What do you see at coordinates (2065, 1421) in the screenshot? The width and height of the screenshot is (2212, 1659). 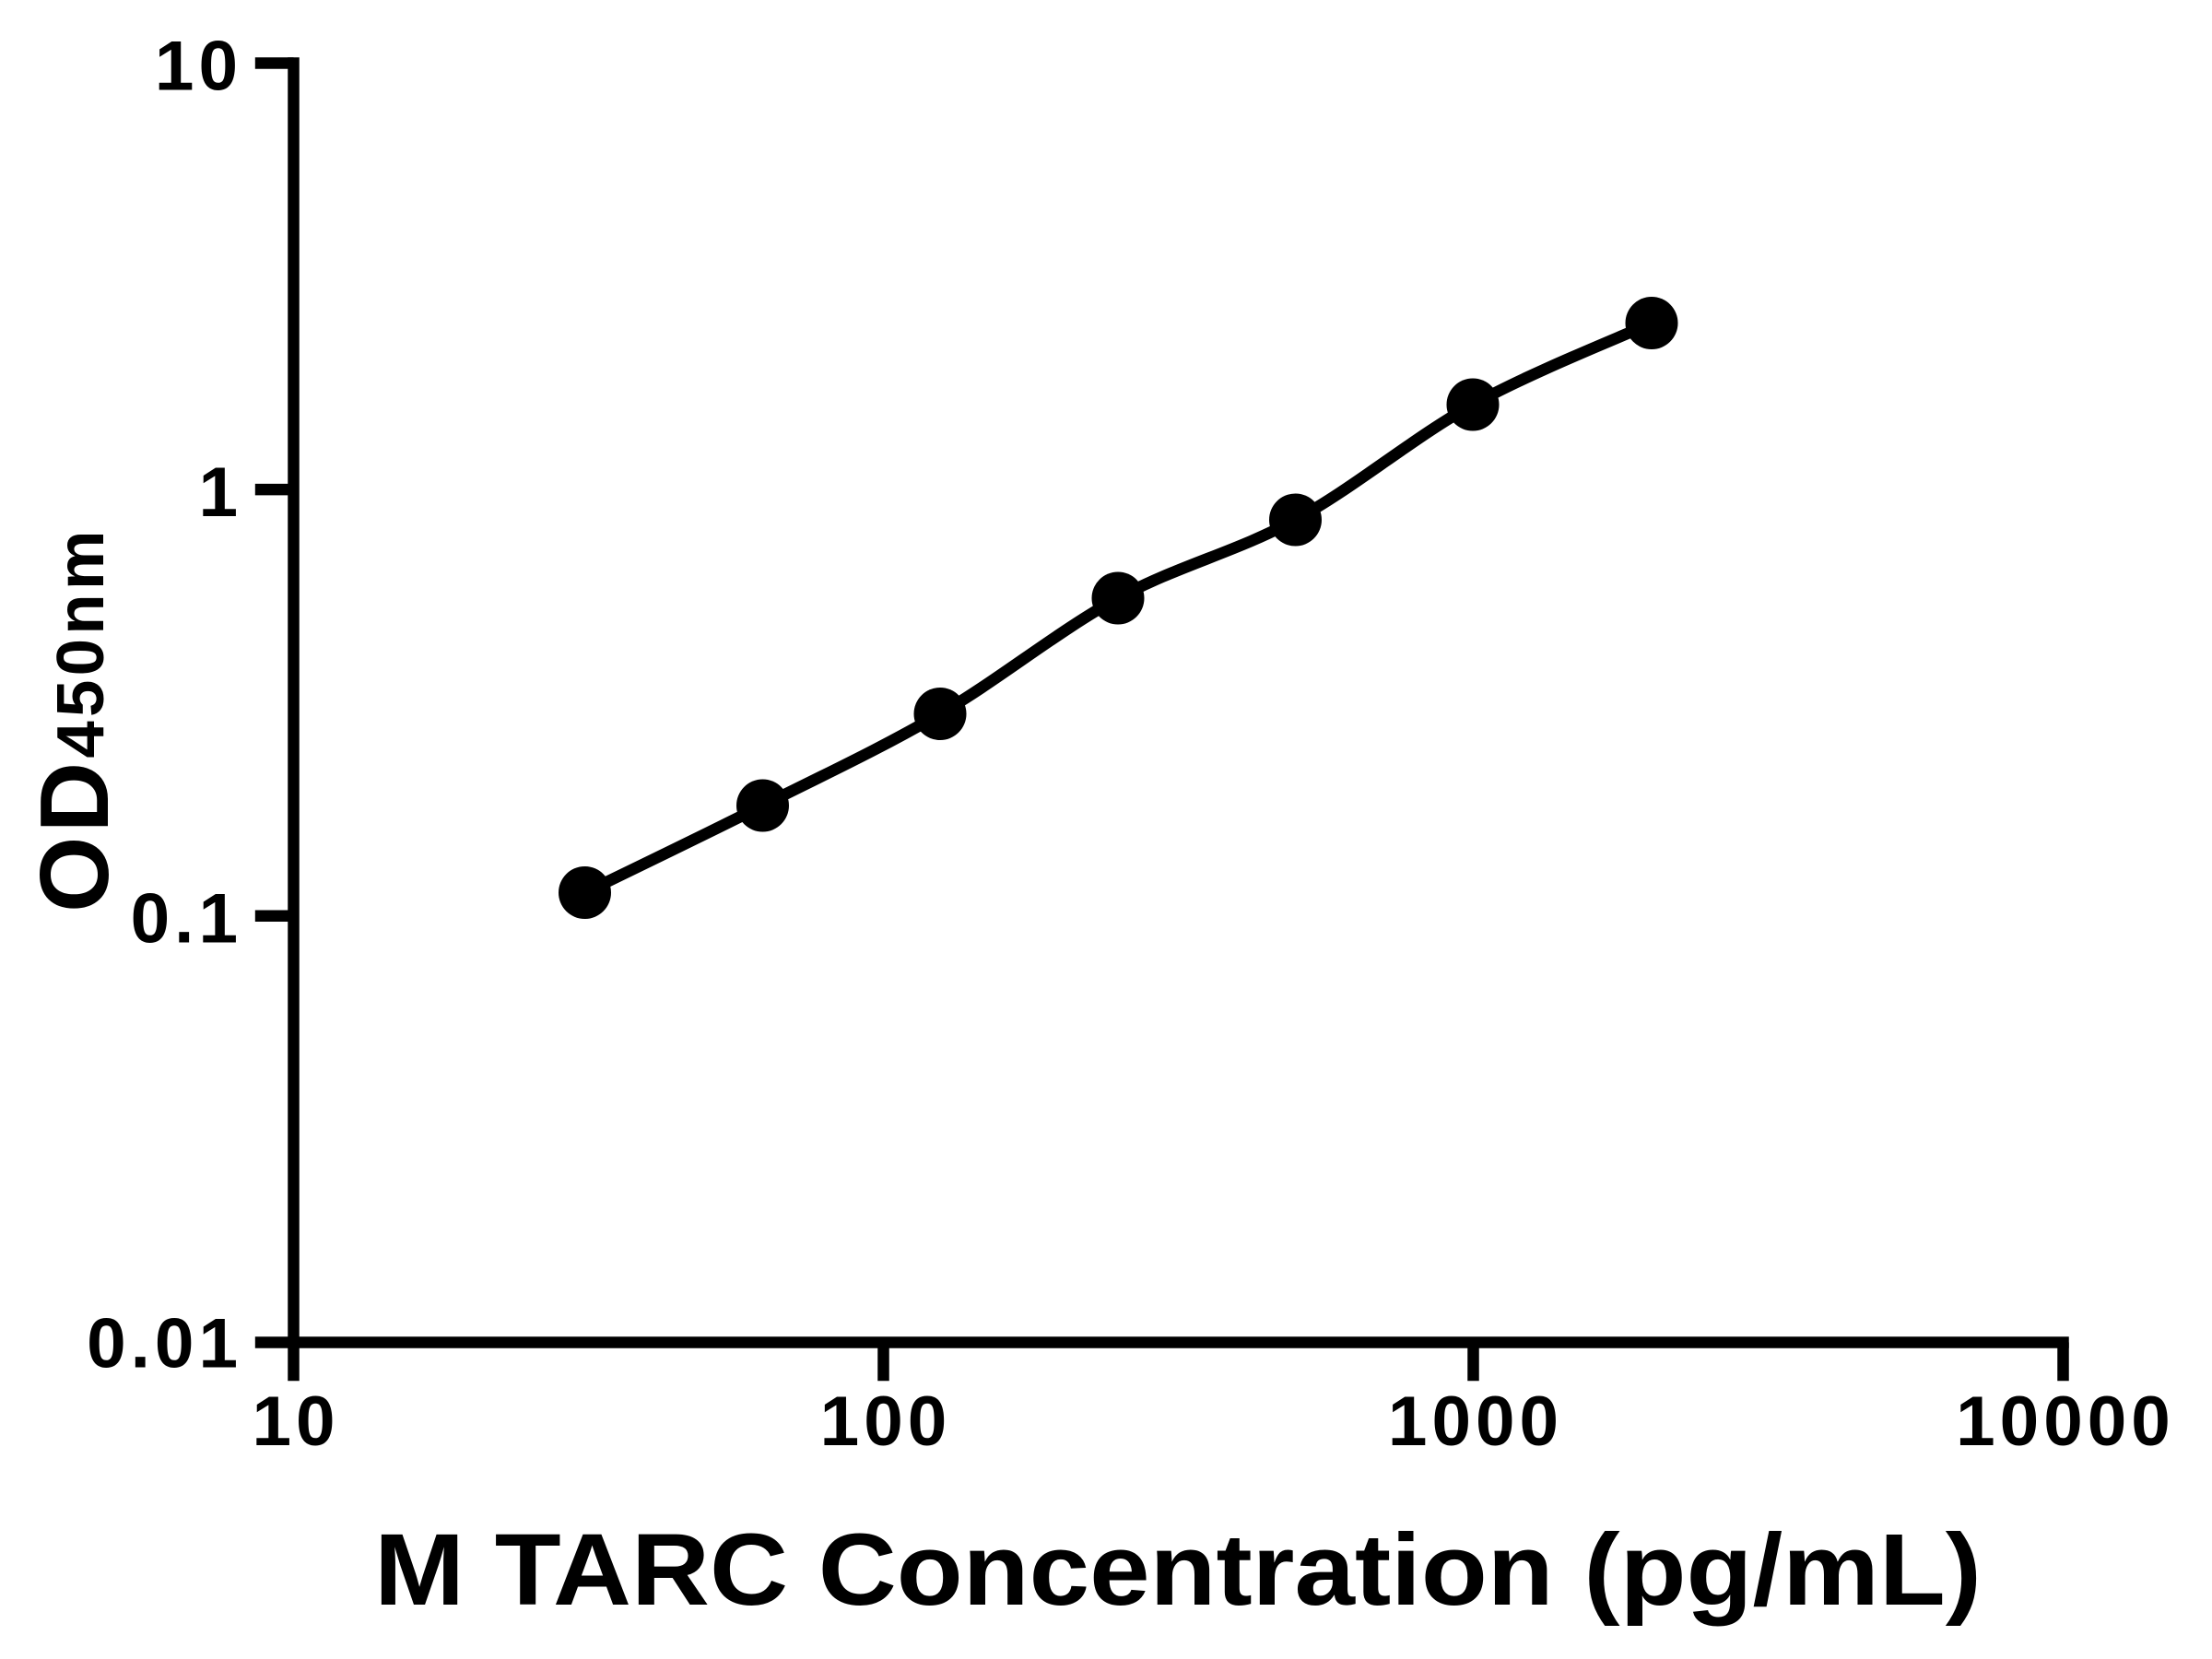 I see `svg-text: 10000` at bounding box center [2065, 1421].